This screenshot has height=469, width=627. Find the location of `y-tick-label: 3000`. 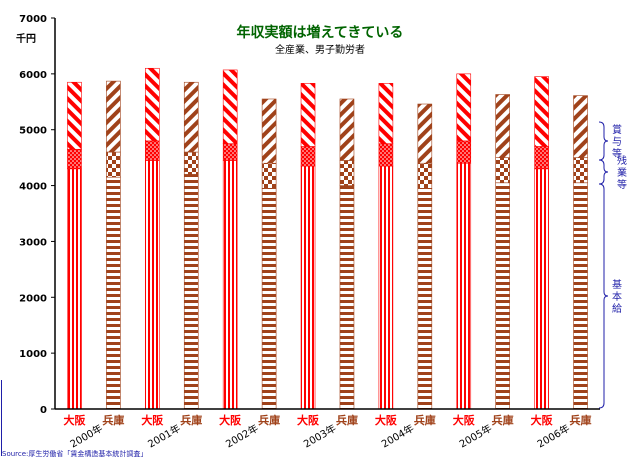

y-tick-label: 3000 is located at coordinates (33, 242).